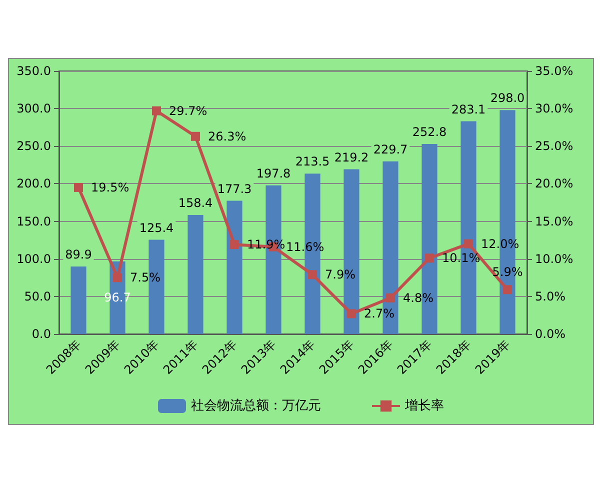 The height and width of the screenshot is (480, 600). Describe the element at coordinates (33, 221) in the screenshot. I see `y-tick-label: 150.0` at that location.